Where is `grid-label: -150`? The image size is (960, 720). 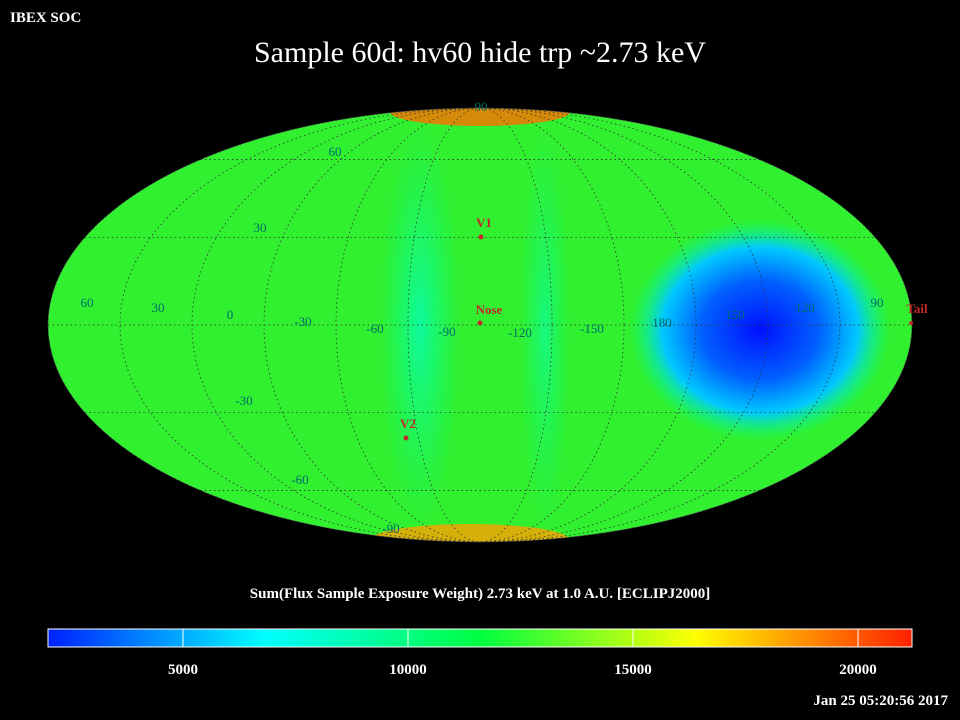
grid-label: -150 is located at coordinates (592, 328).